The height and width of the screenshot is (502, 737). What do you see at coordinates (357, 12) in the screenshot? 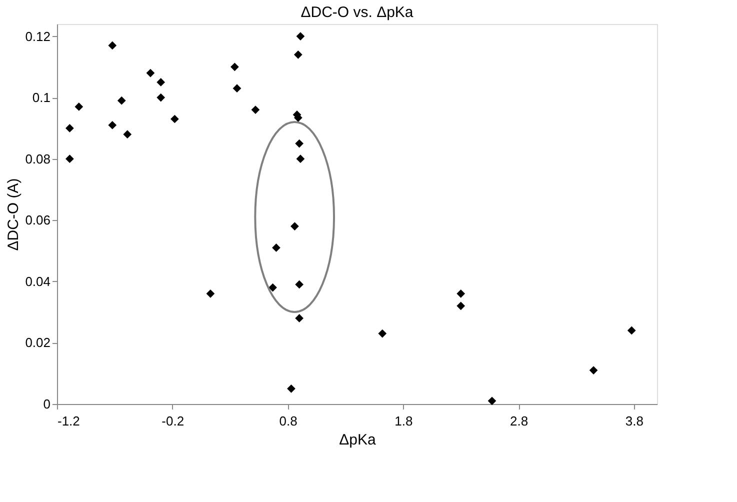
I see `chart-title: ΔDC-O vs. ΔpKa` at bounding box center [357, 12].